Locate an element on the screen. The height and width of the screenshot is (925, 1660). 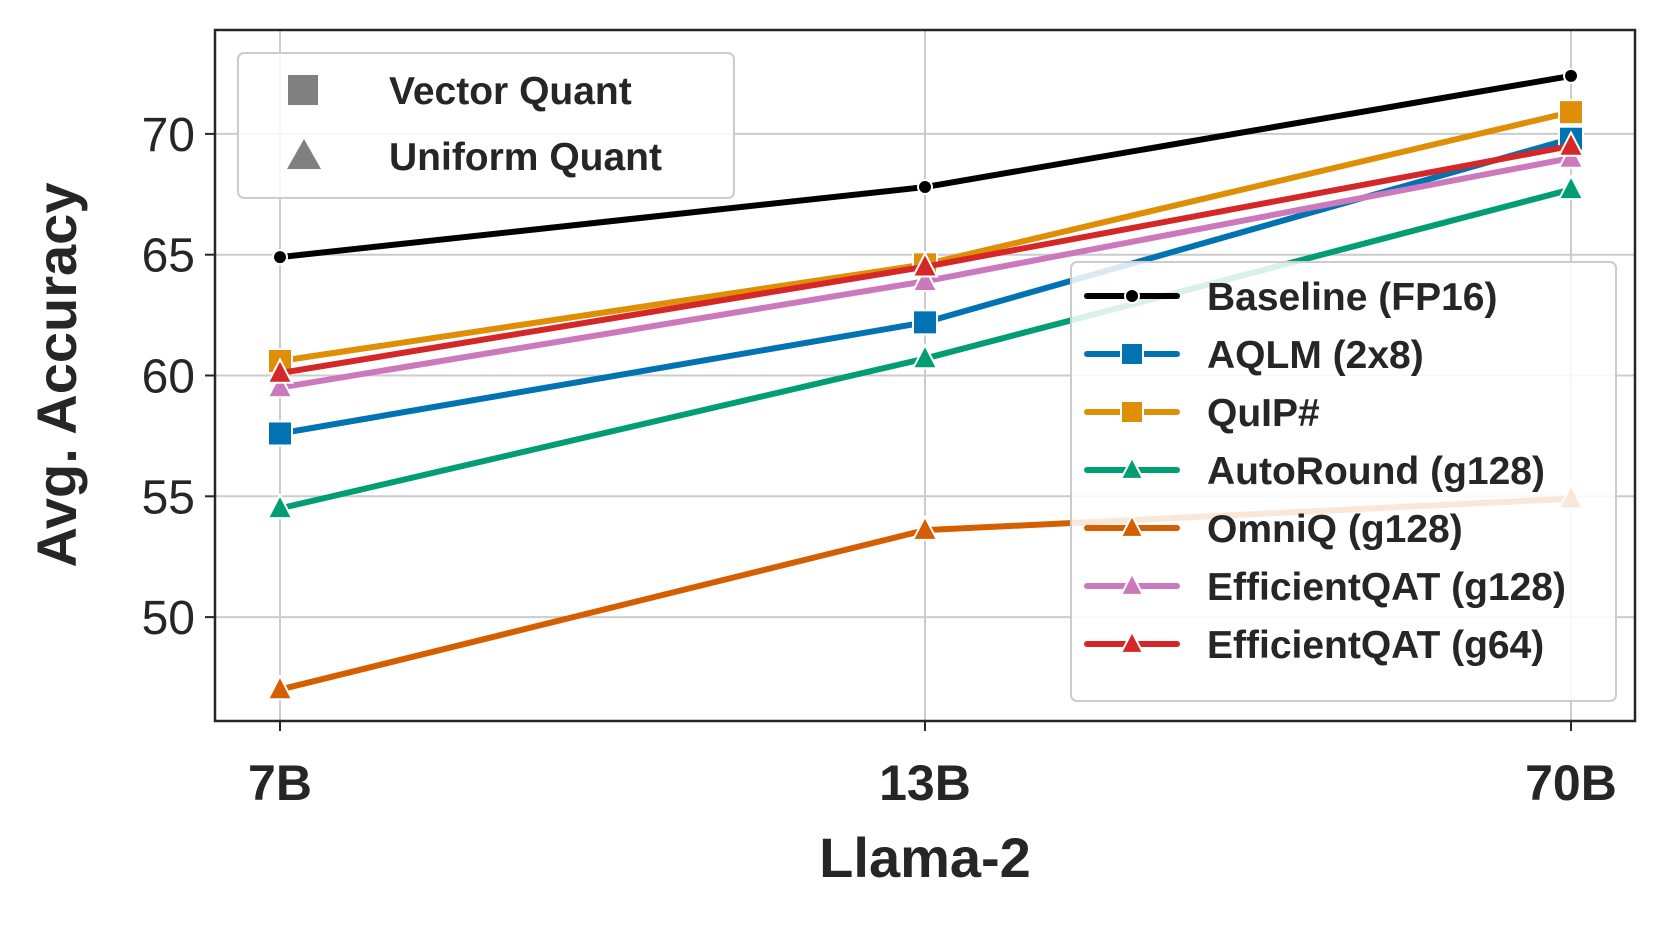
legend-vector-quant-label: Vector Quant is located at coordinates (510, 91).